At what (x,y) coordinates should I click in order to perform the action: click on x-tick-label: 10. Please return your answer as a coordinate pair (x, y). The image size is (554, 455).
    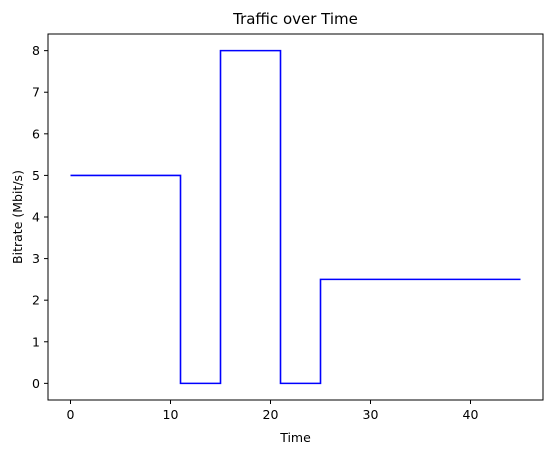
    Looking at the image, I should click on (171, 414).